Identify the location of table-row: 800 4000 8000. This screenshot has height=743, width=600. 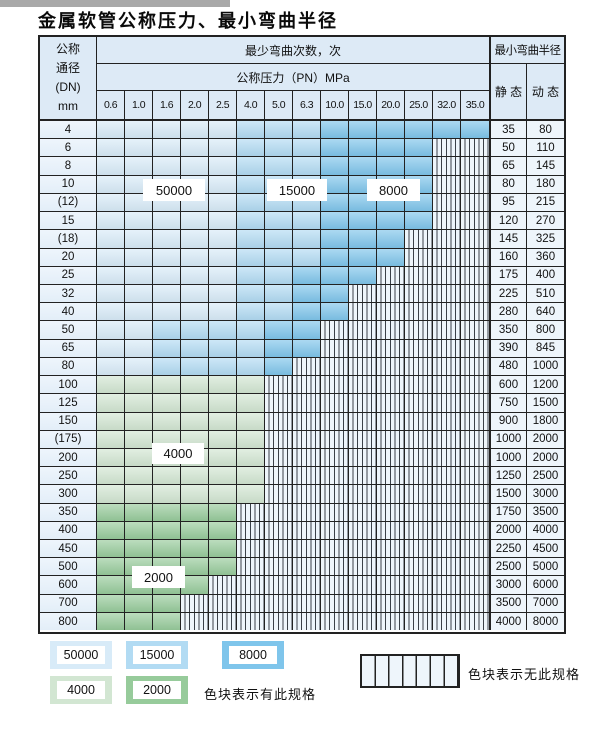
(302, 621).